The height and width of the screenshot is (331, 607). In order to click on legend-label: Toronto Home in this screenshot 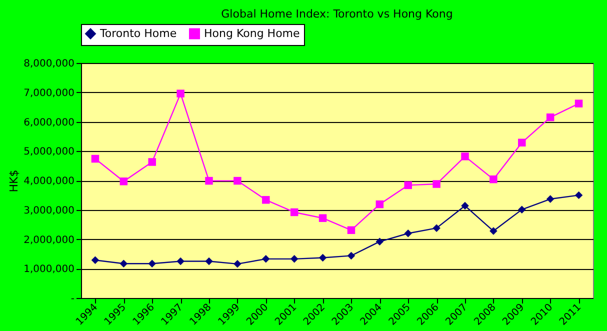, I will do `click(138, 33)`.